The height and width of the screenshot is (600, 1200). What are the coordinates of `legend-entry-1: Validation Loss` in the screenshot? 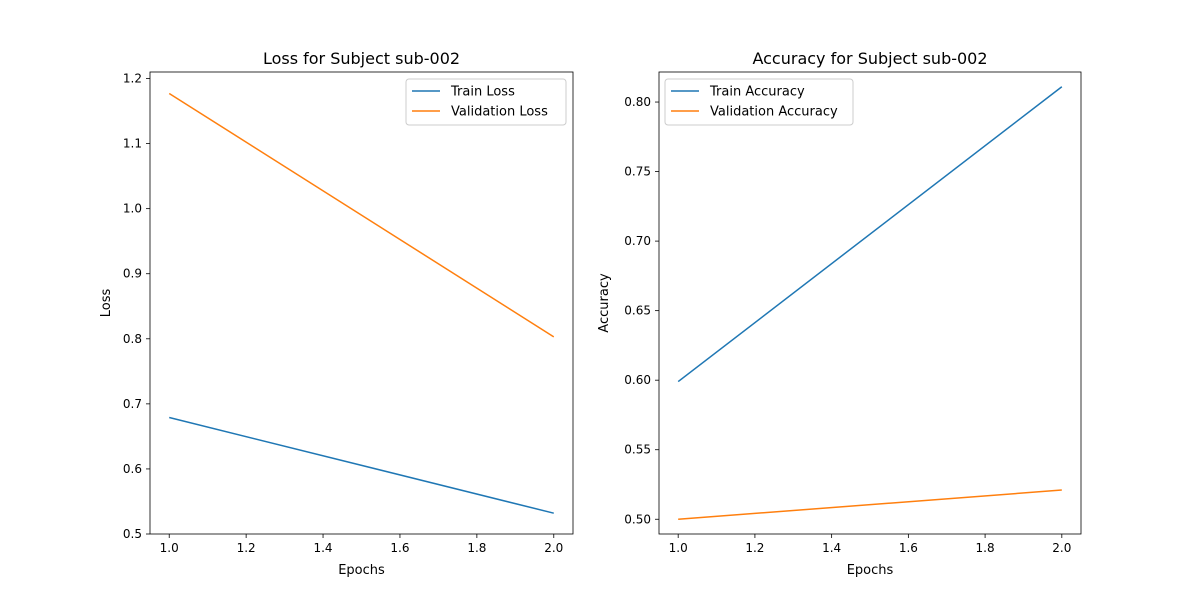 It's located at (499, 112).